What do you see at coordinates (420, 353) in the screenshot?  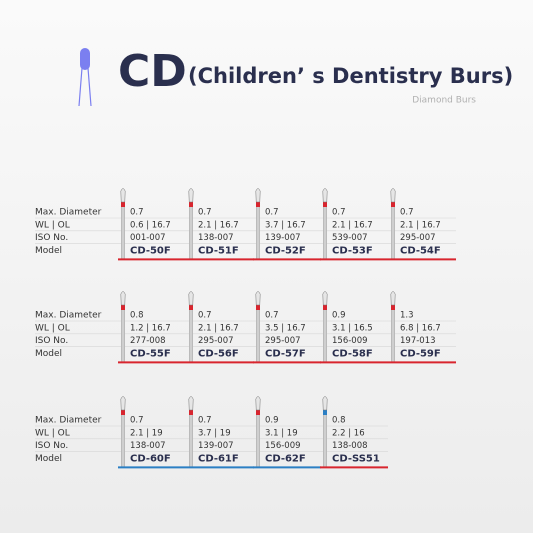 I see `model: CD-59F` at bounding box center [420, 353].